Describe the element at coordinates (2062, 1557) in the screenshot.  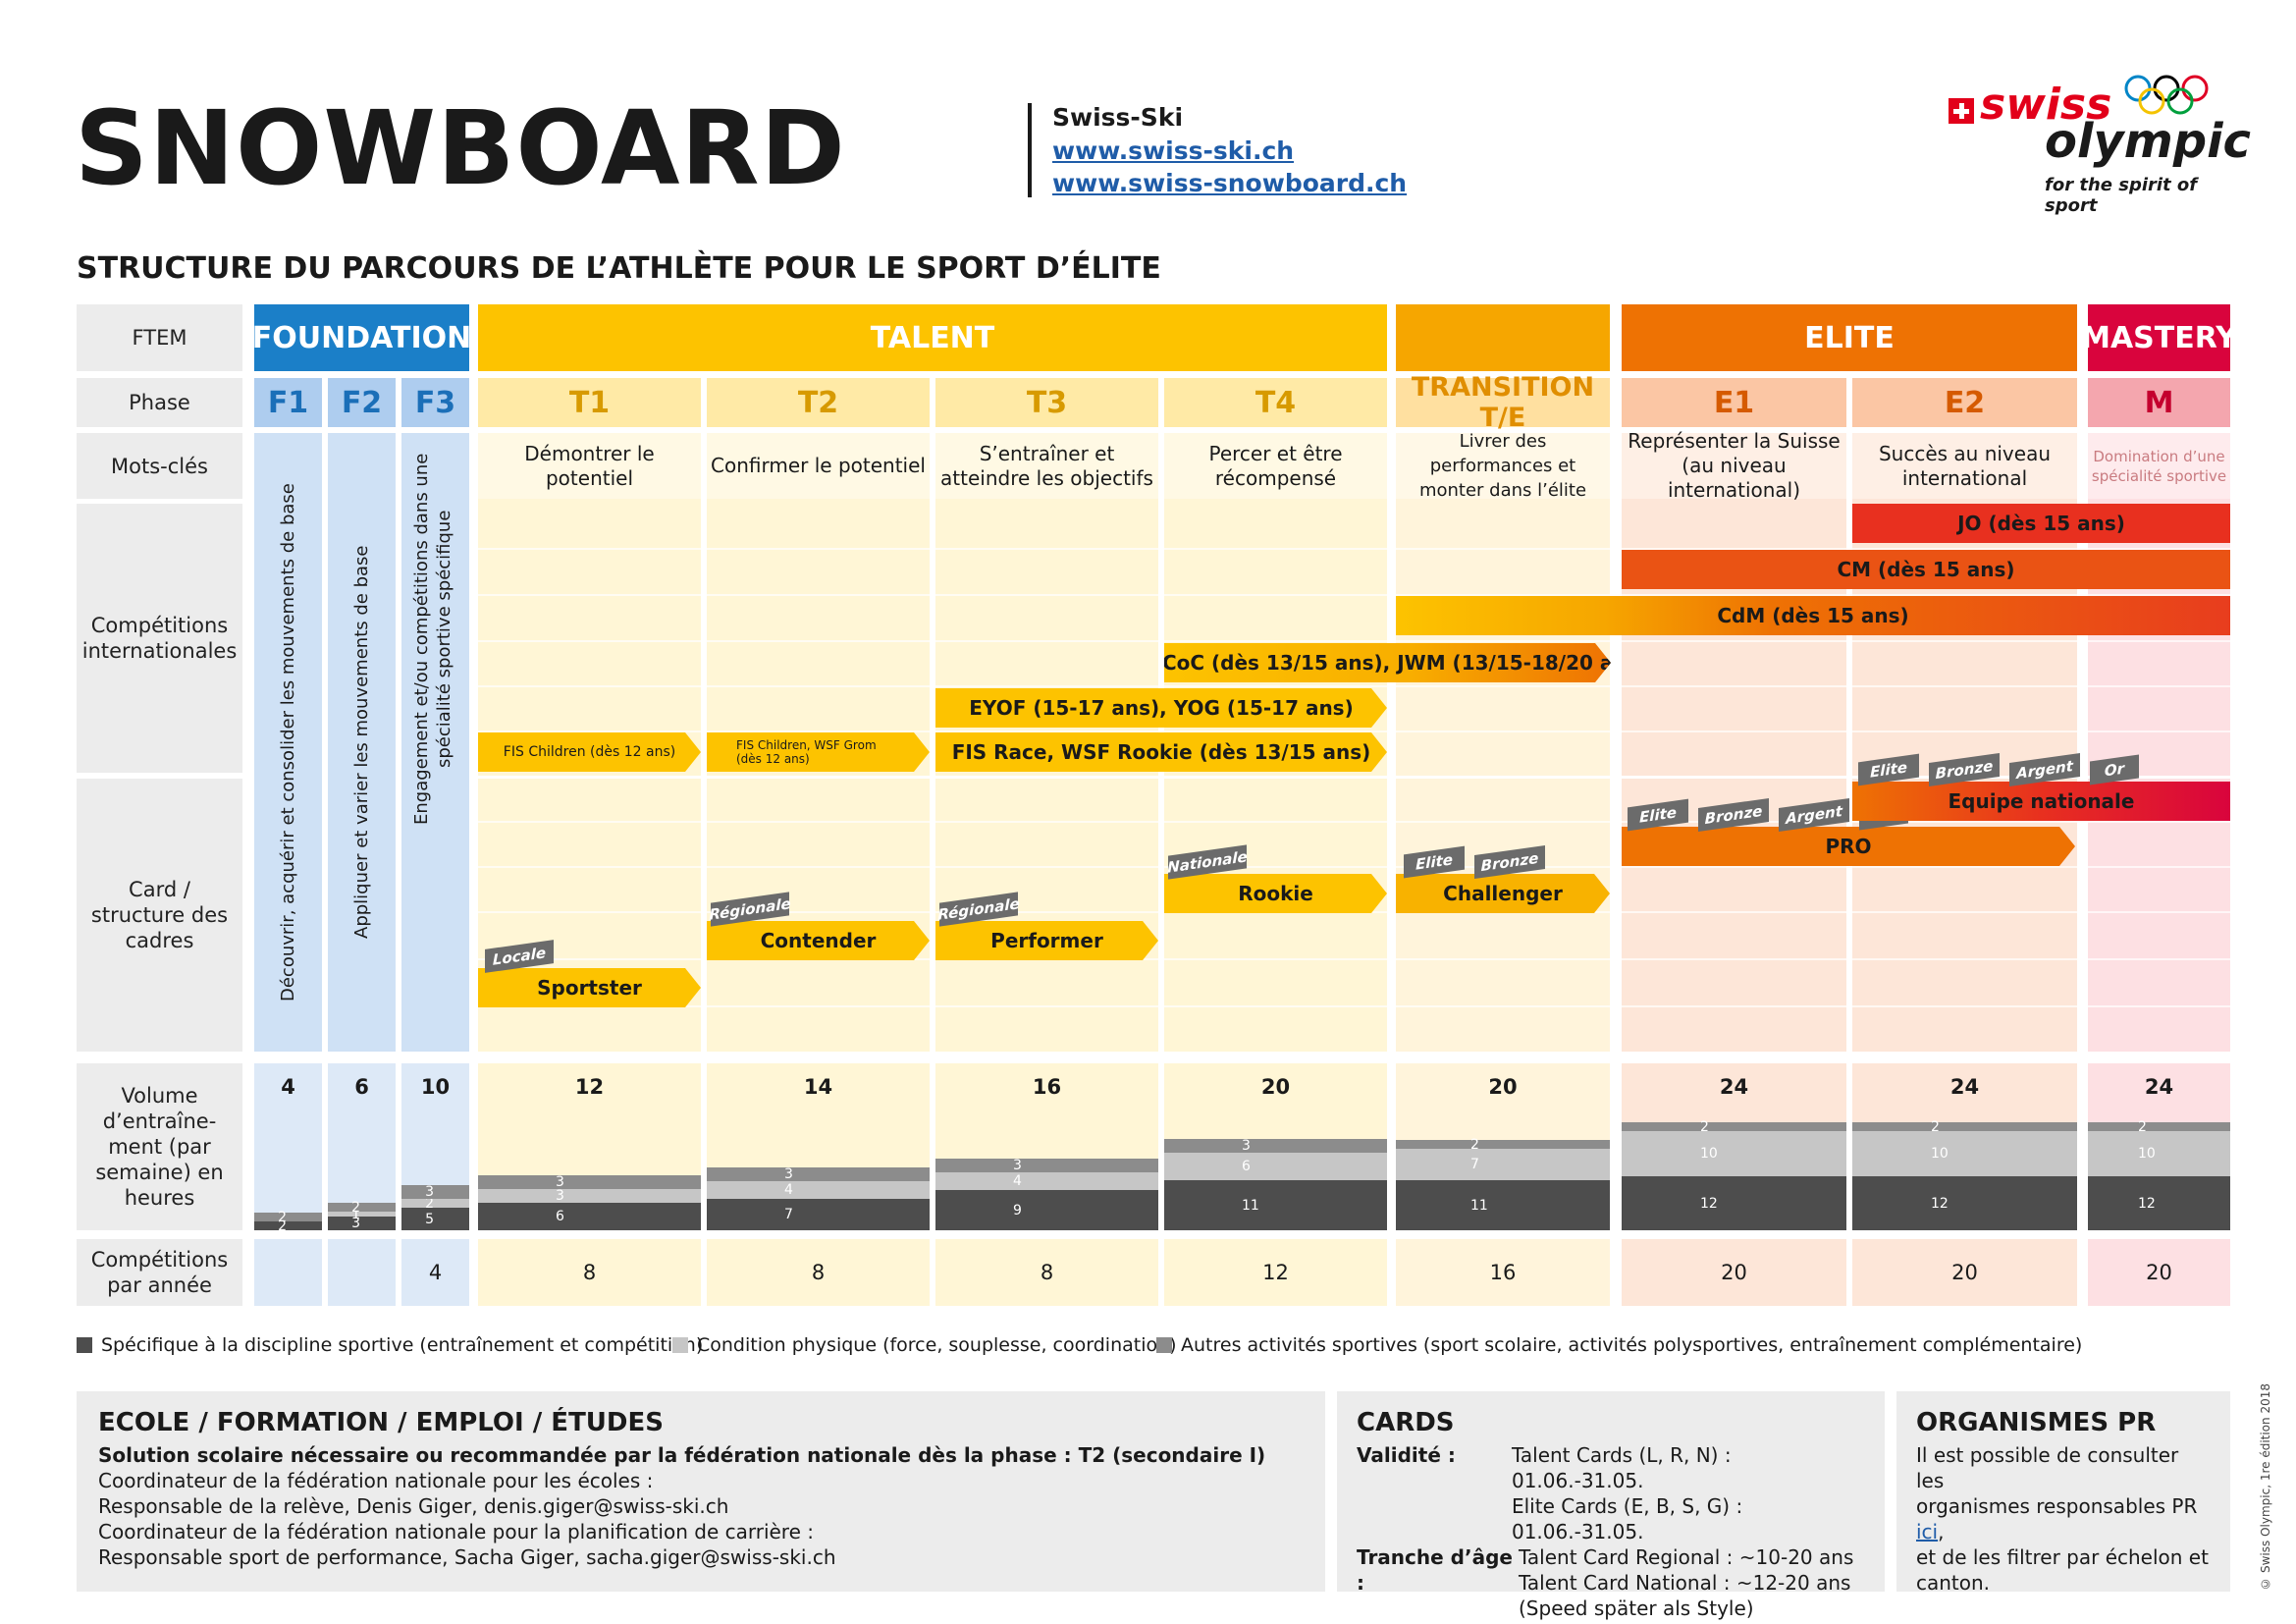
I see `pr-line-3: et de les filtrer par échelon et` at that location.